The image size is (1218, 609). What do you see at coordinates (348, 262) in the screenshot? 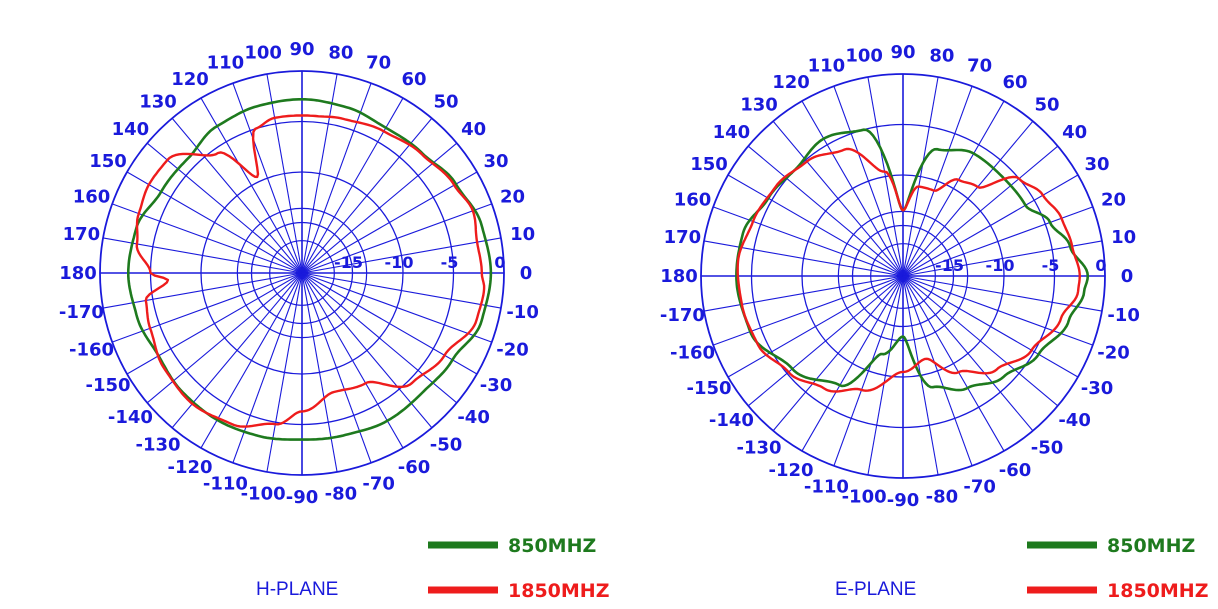
I see `radial-tick-label: -15` at bounding box center [348, 262].